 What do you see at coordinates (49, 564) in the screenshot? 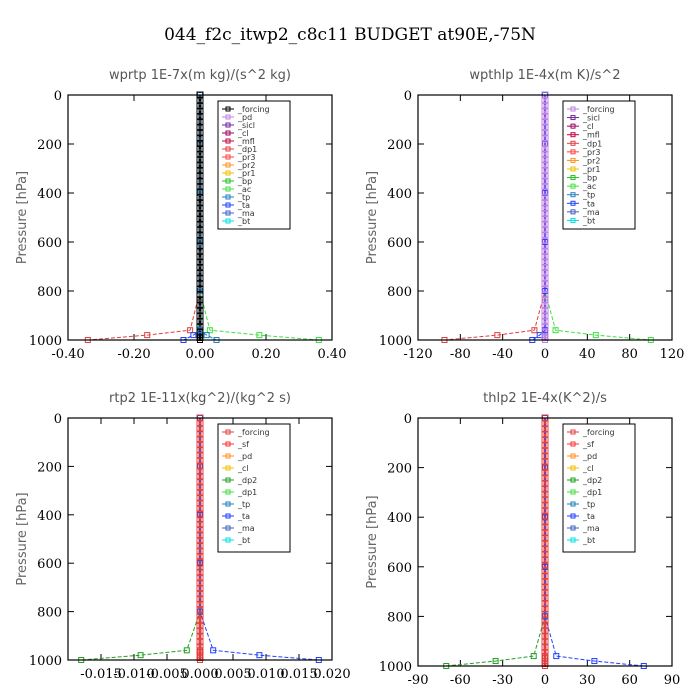
I see `y-tick-label: 600` at bounding box center [49, 564].